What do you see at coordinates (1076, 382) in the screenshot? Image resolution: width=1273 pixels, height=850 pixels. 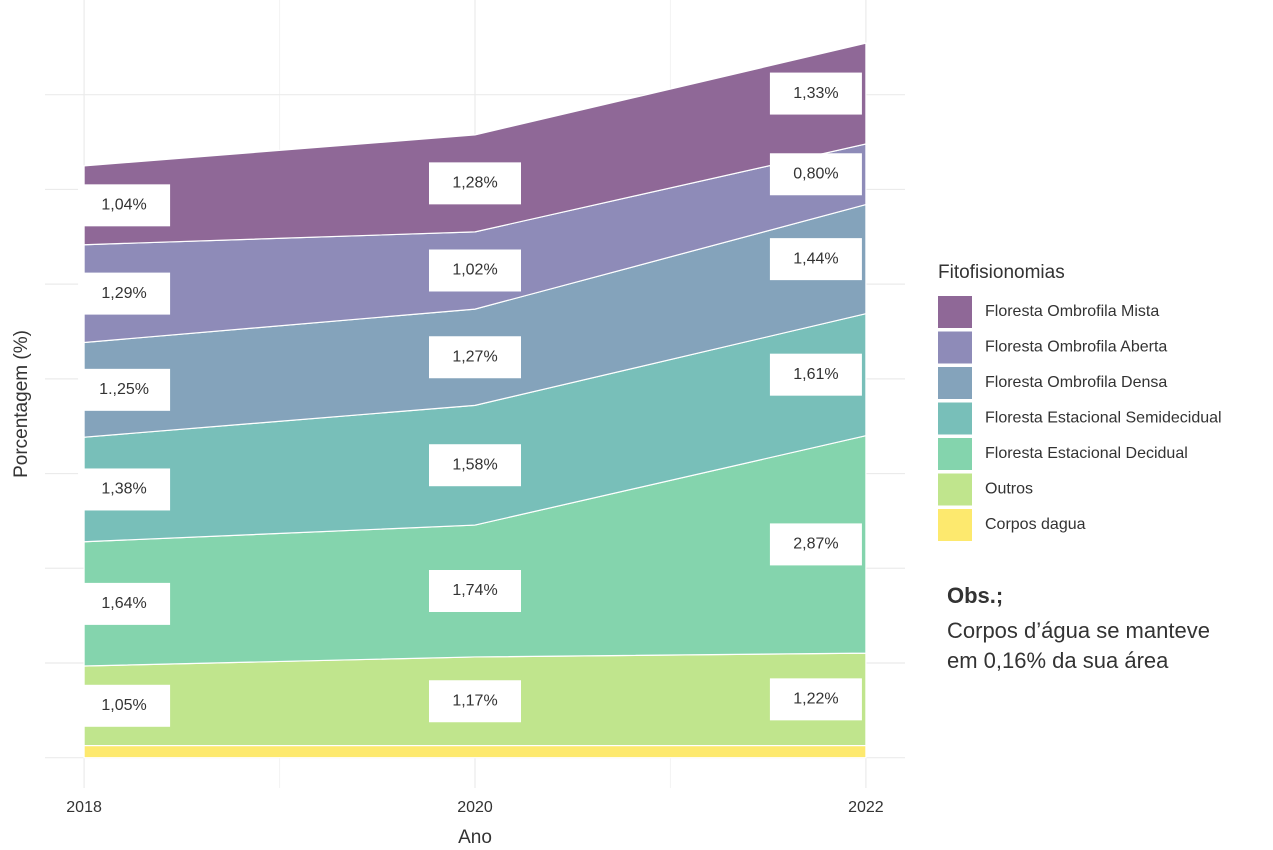 I see `legend-label: Floresta Ombrofila Densa` at bounding box center [1076, 382].